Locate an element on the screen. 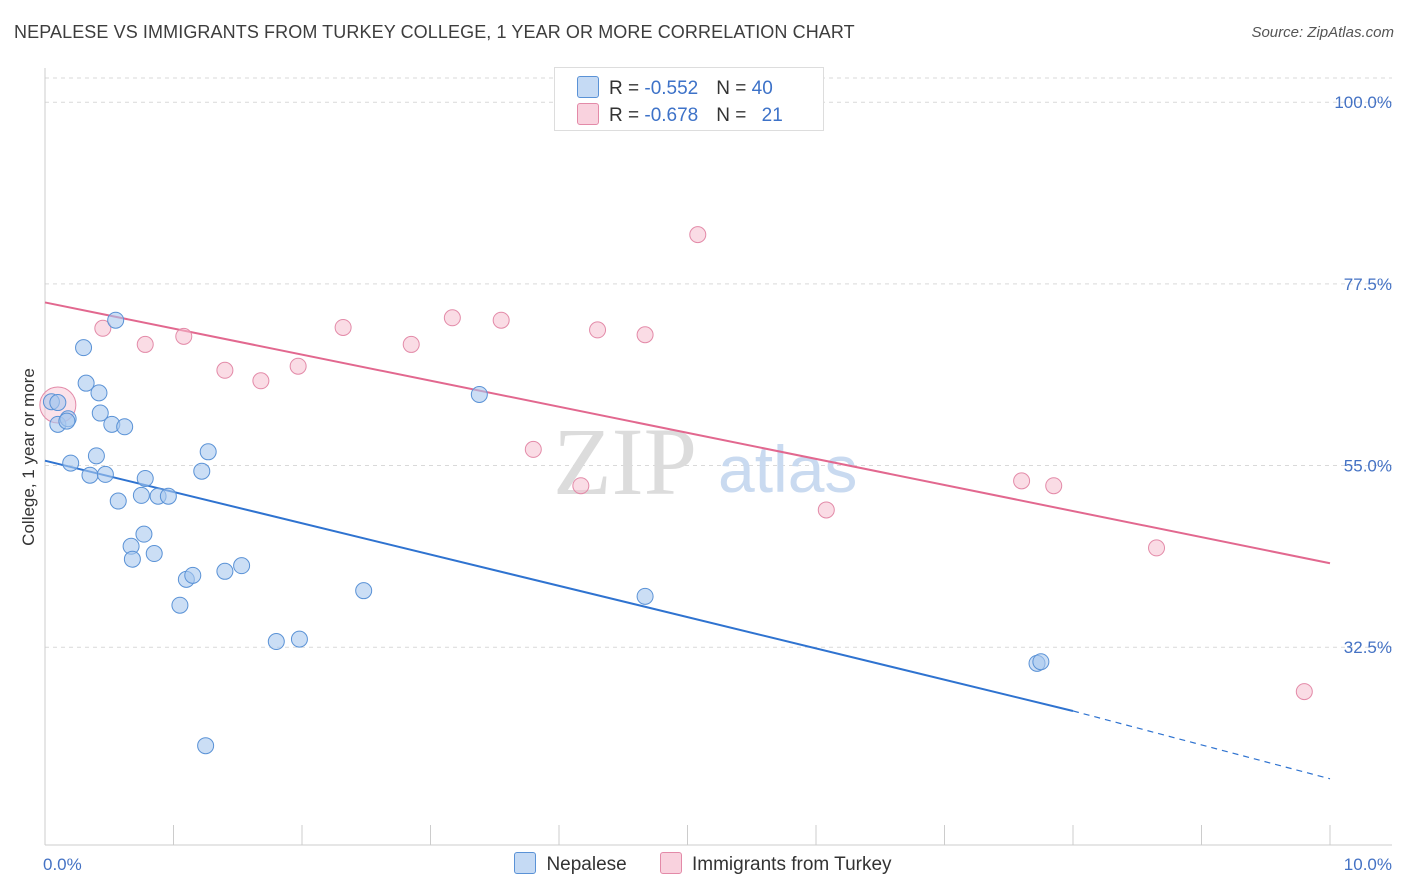 Image resolution: width=1406 pixels, height=892 pixels. series-swatch-blue is located at coordinates (525, 863).